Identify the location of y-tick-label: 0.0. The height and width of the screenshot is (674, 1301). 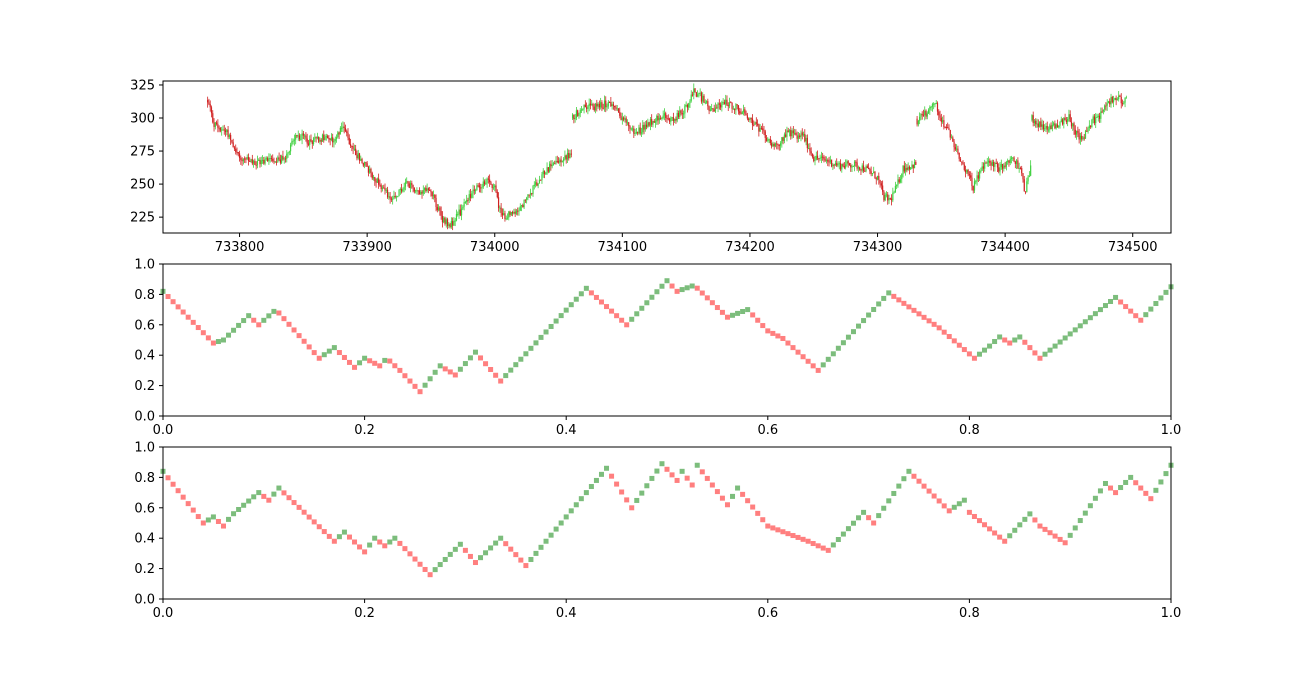
(144, 600).